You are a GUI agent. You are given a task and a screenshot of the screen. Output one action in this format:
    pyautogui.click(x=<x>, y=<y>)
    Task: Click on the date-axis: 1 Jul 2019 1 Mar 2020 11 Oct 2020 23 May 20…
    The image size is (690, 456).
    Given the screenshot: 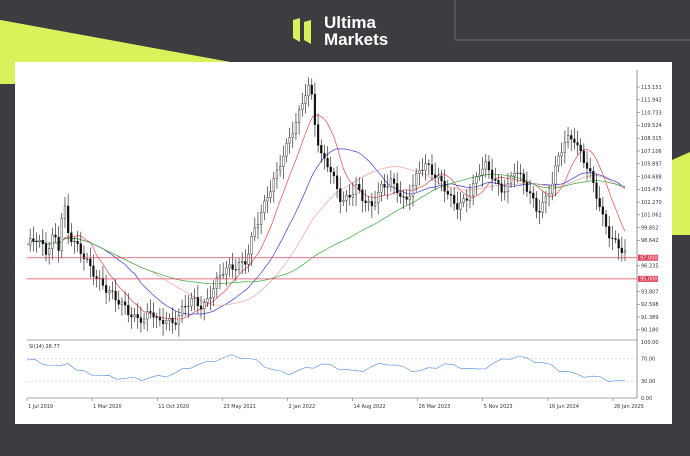 What is the action you would take?
    pyautogui.click(x=335, y=404)
    